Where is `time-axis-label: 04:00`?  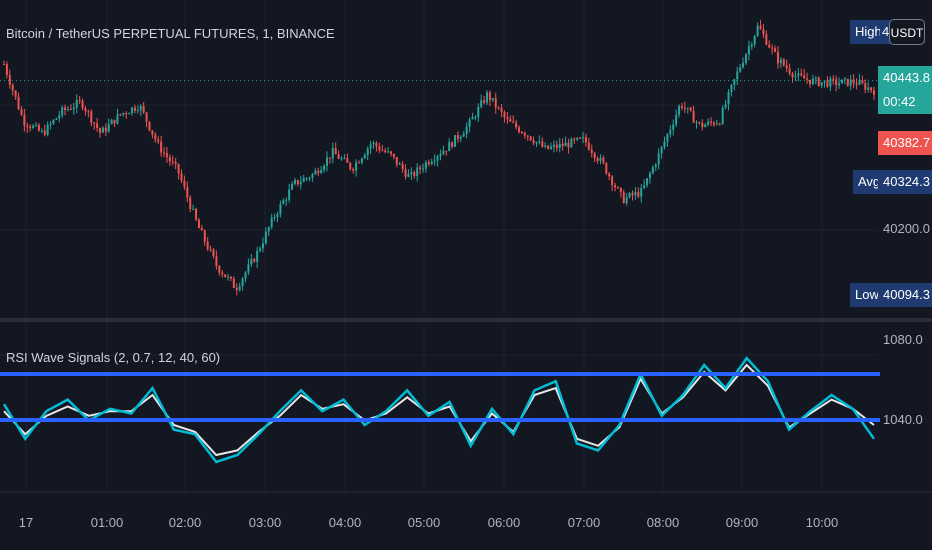 time-axis-label: 04:00 is located at coordinates (345, 522).